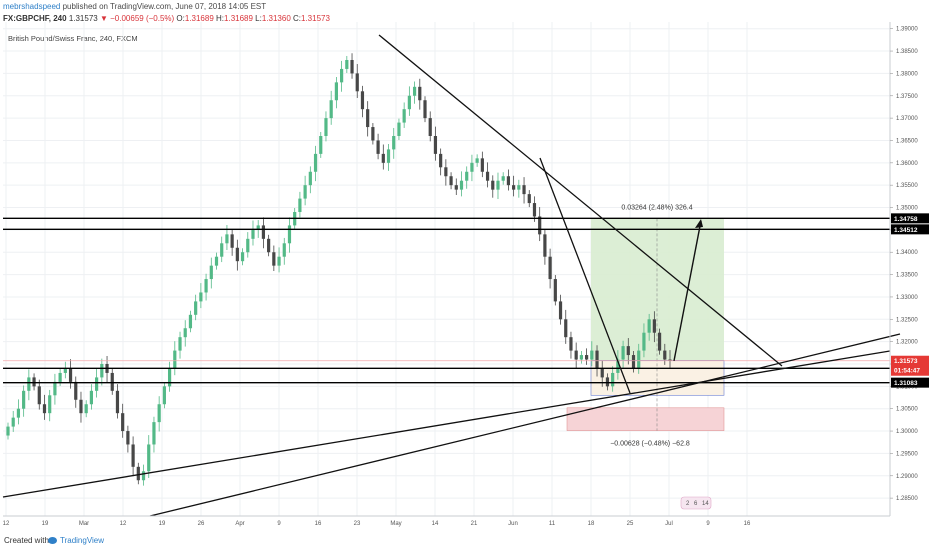 This screenshot has width=932, height=550. I want to click on price-tick-label: 1.35500, so click(907, 186).